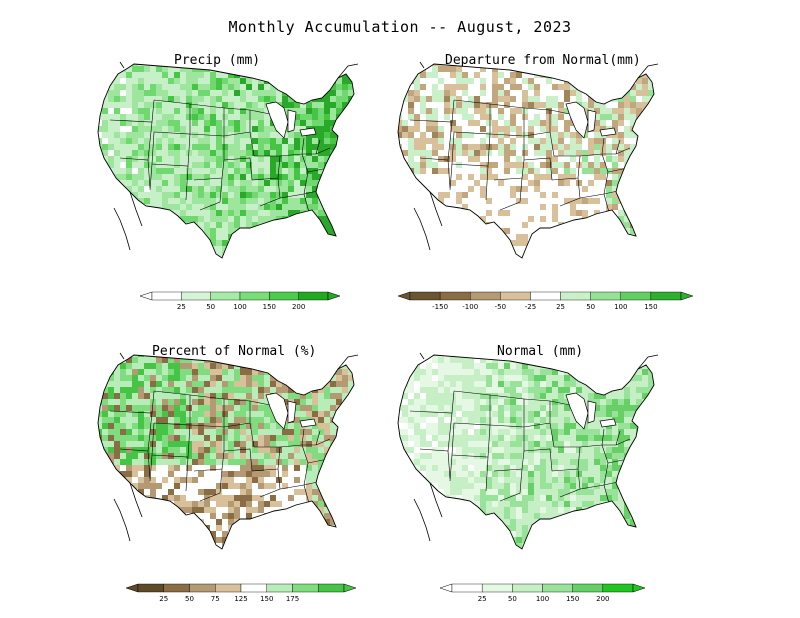  I want to click on normal-colorbar: 25 50 100 150 200, so click(542, 593).